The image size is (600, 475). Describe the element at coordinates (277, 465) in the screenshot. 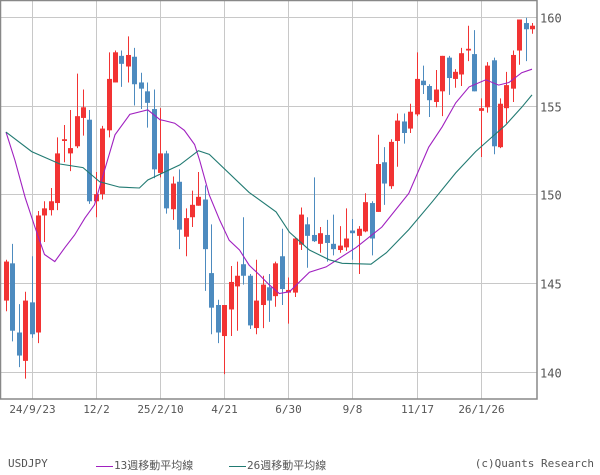

I see `legend-ma26: 26週移動平均線` at that location.